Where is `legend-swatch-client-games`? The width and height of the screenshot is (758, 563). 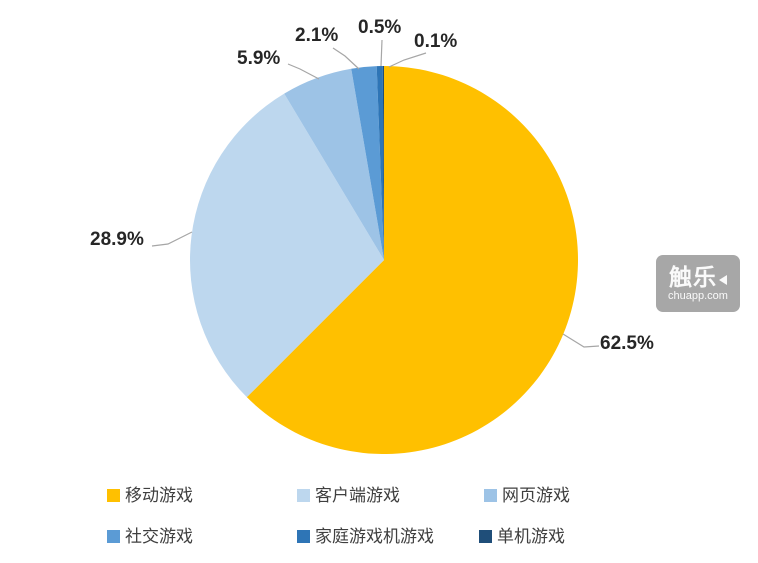 legend-swatch-client-games is located at coordinates (303, 495).